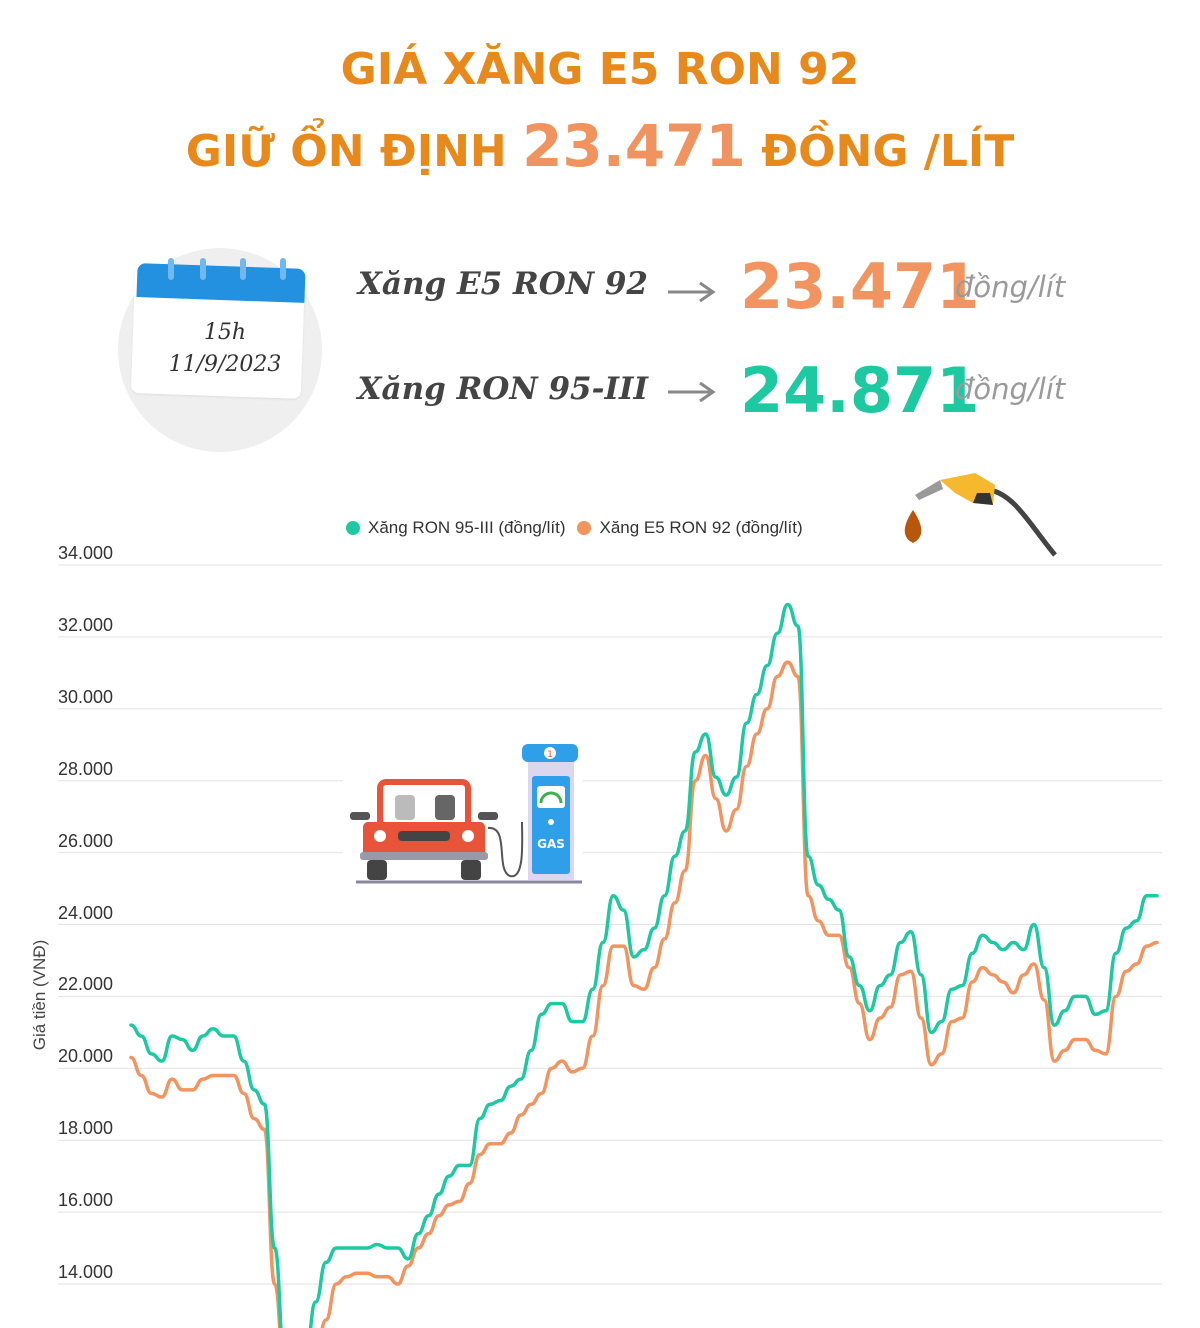 The height and width of the screenshot is (1328, 1200). I want to click on legend-label-ron95: Xăng RON 95-III (đồng/lít), so click(467, 527).